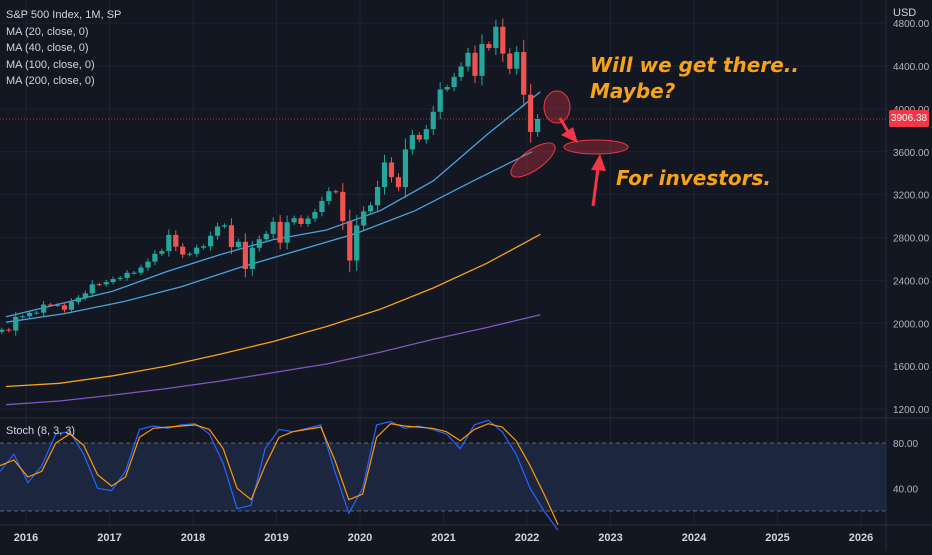  Describe the element at coordinates (557, 107) in the screenshot. I see `ellipse-current-candle` at that location.